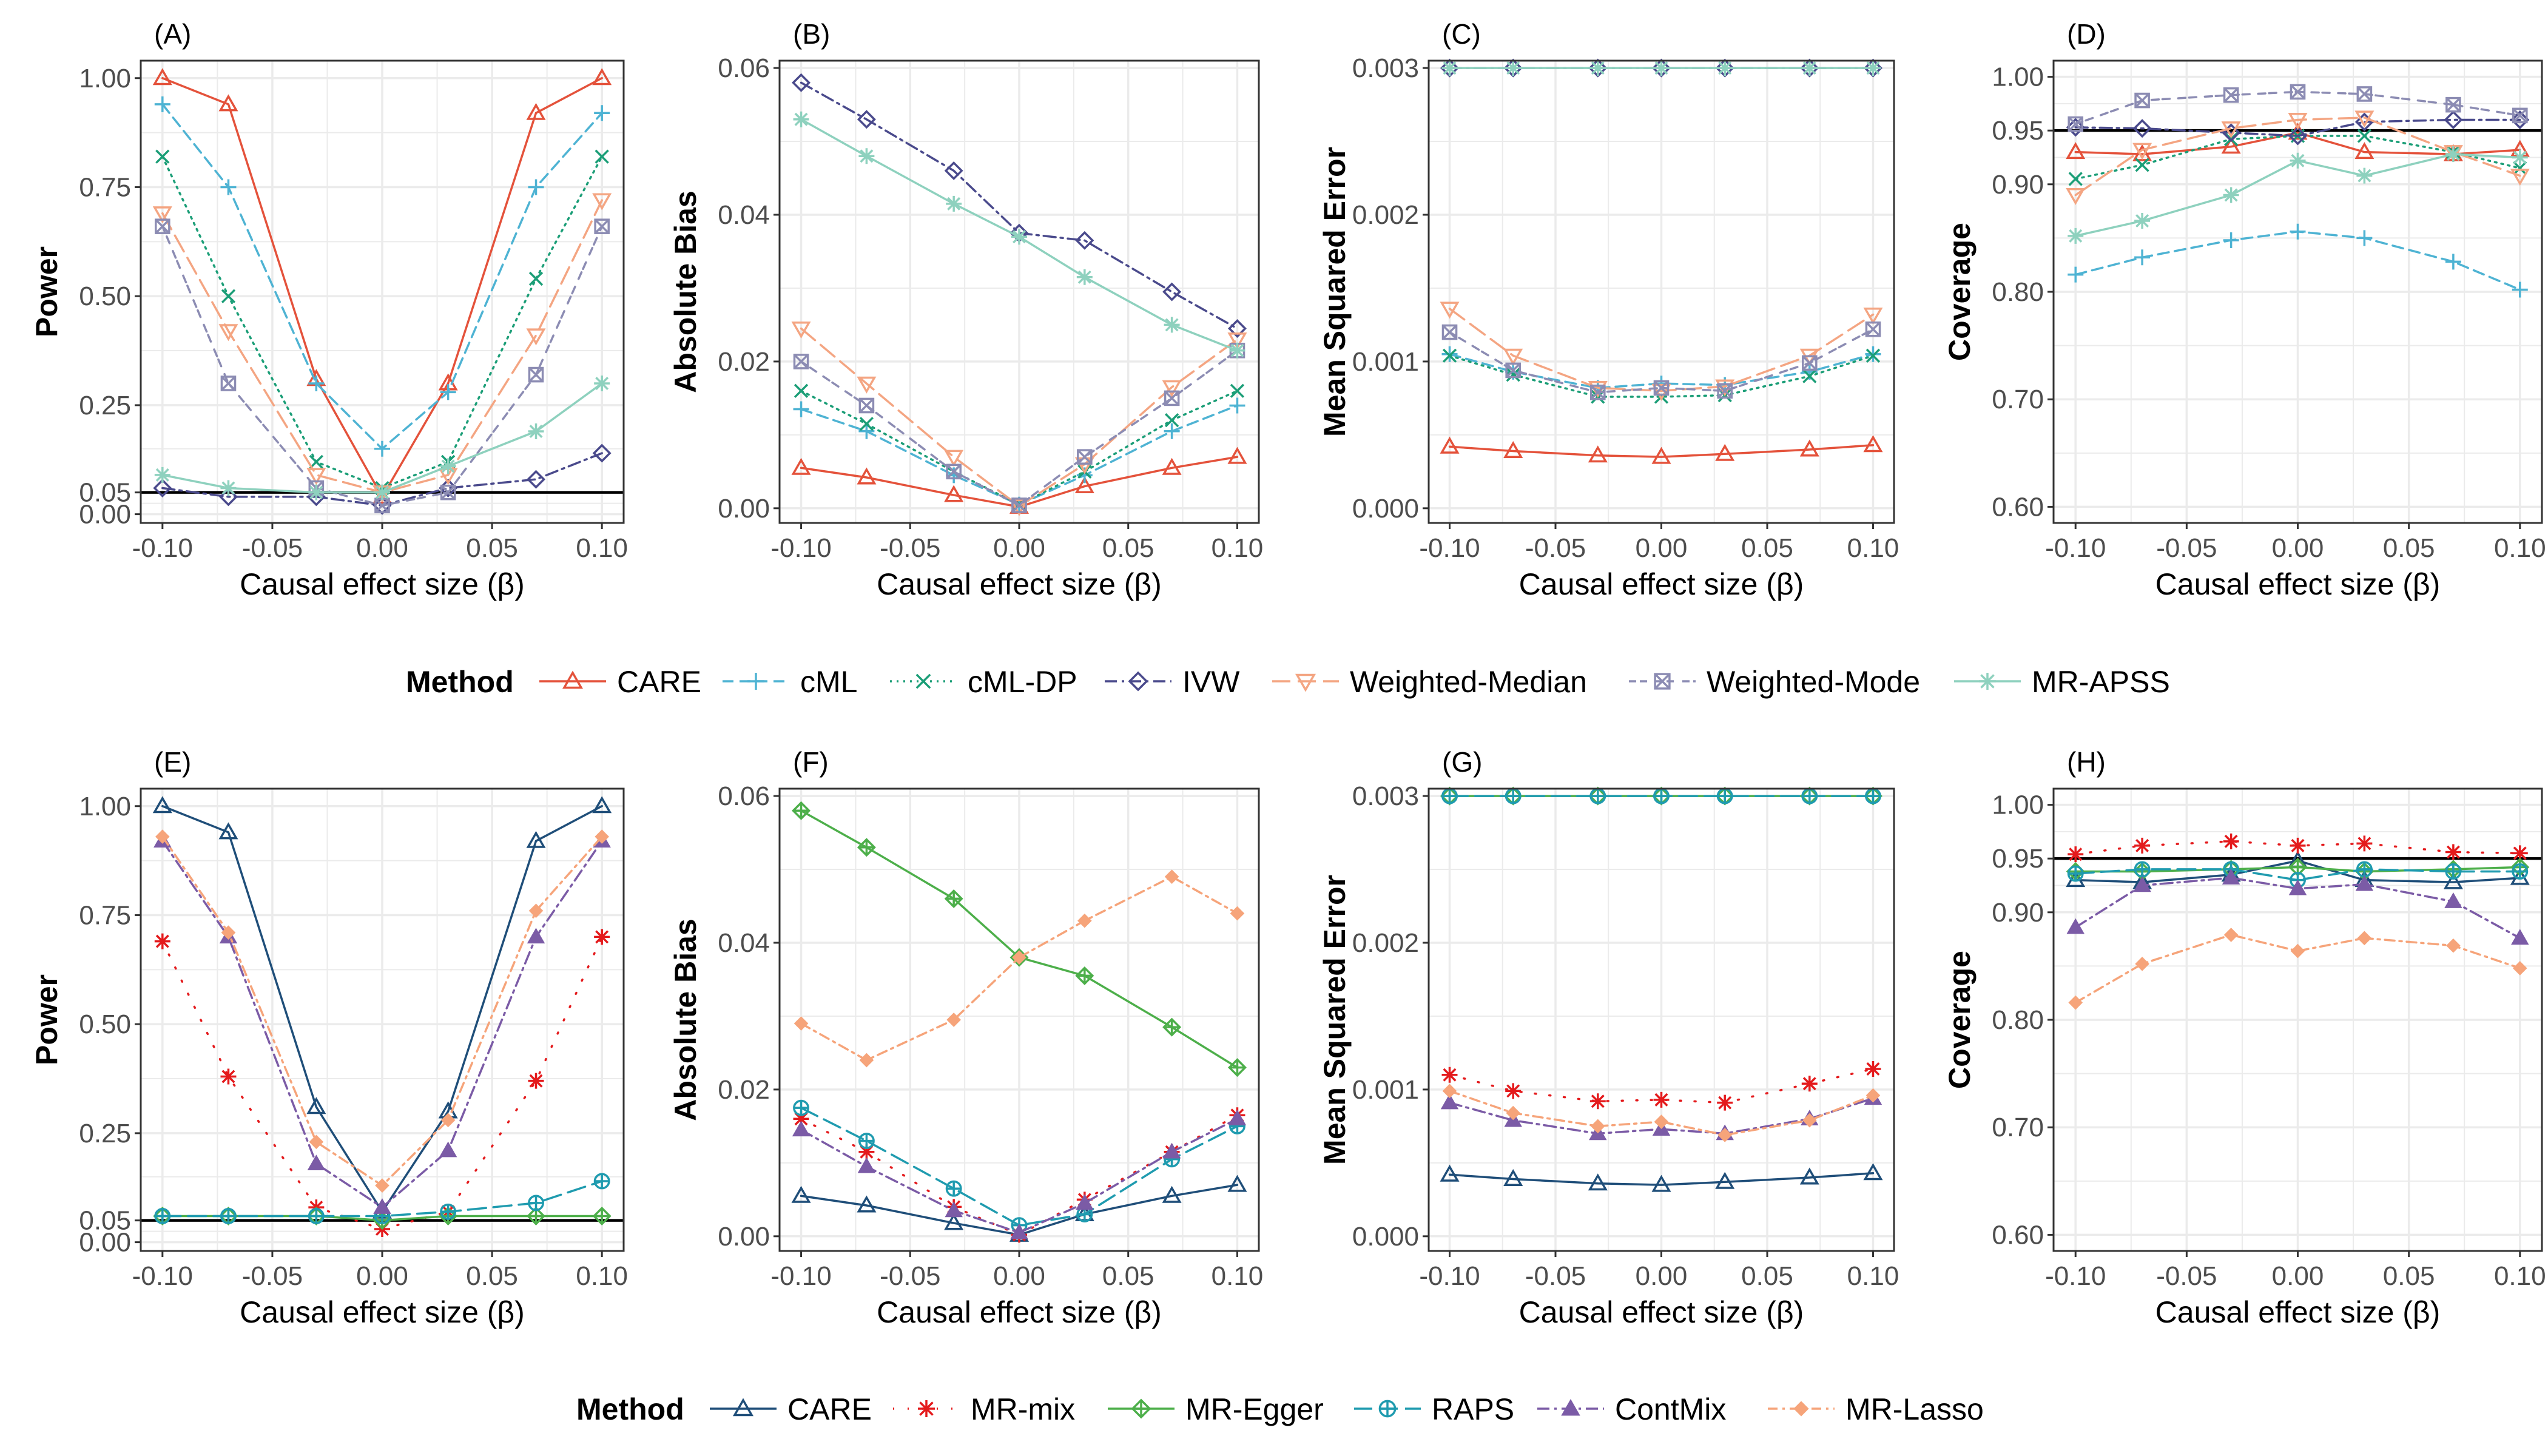 This screenshot has width=2548, height=1456. What do you see at coordinates (105, 187) in the screenshot?
I see `y-tick-label: 0.75` at bounding box center [105, 187].